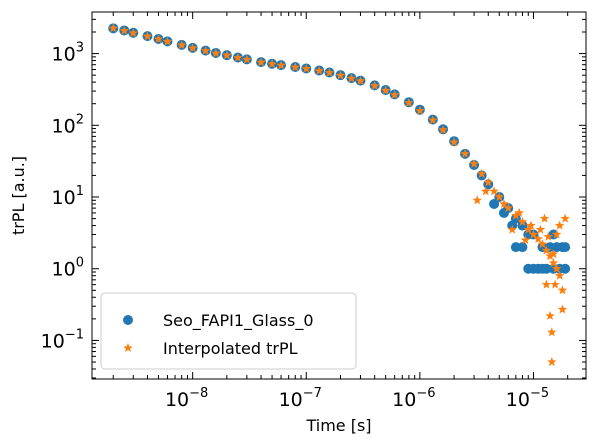  I want to click on legend-item-1: Seo_FAPI1_Glass_0, so click(218, 321).